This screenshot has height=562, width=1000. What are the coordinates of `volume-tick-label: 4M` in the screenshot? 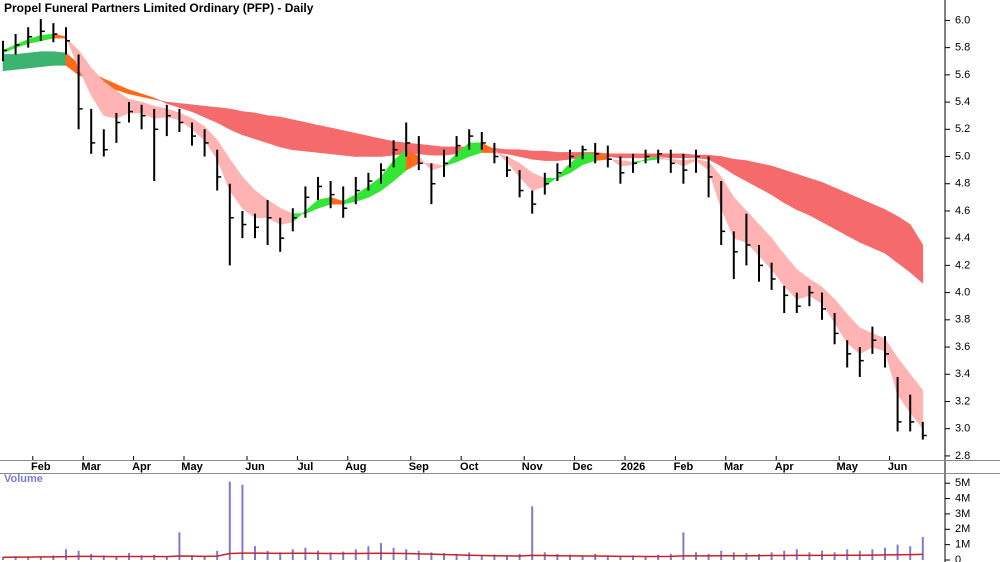 It's located at (962, 498).